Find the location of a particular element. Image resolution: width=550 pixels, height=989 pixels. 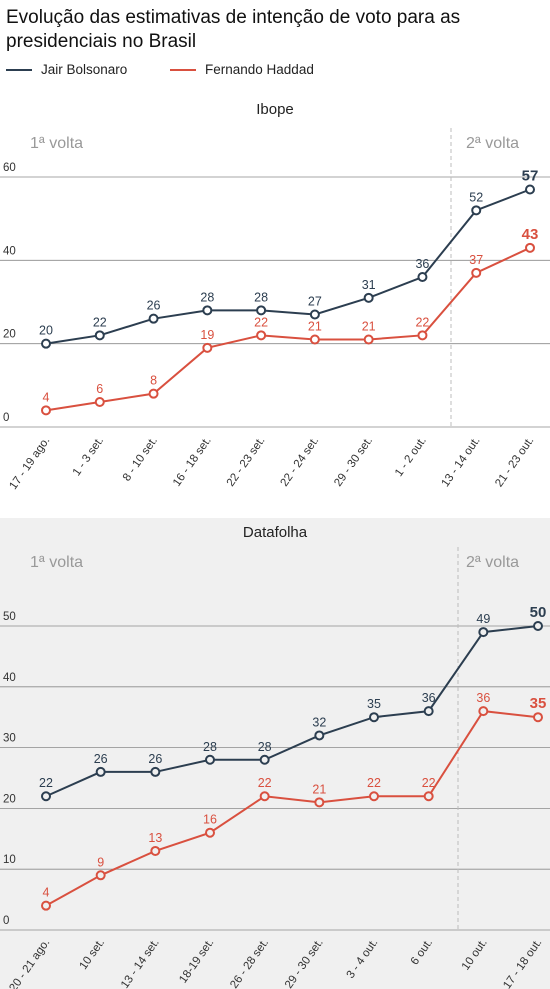

series-line-haddad is located at coordinates (288, 329).